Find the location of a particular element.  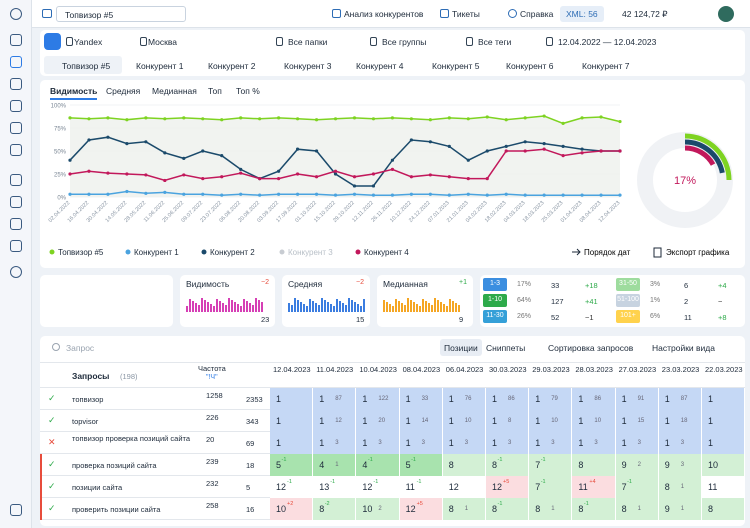

filter: Все теги is located at coordinates (495, 42).